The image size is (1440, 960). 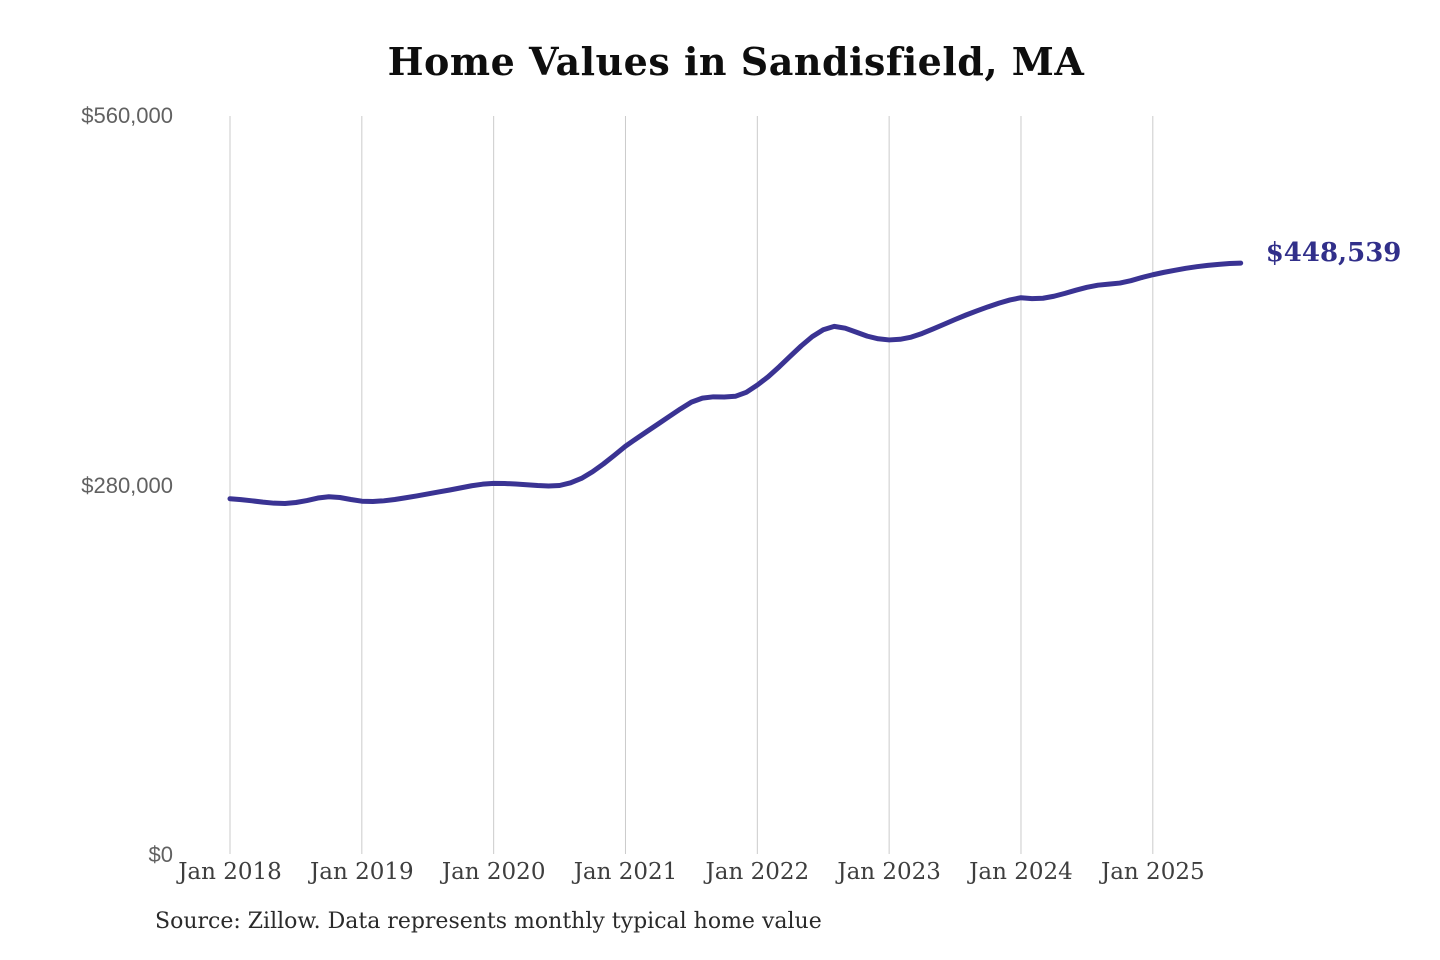 What do you see at coordinates (160, 854) in the screenshot?
I see `y-tick-label: $0` at bounding box center [160, 854].